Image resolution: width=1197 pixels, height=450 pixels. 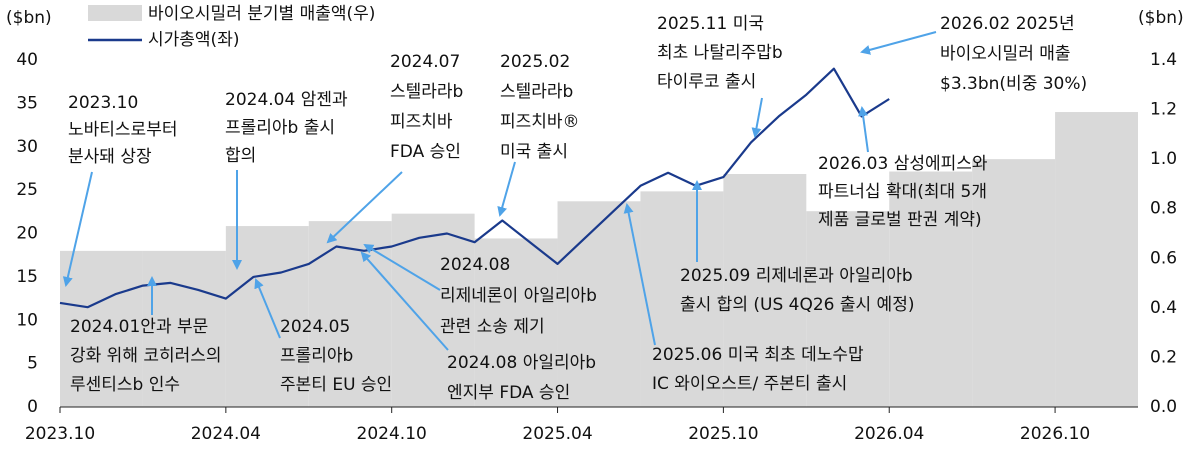 I want to click on x-tick-label: 2026.04, so click(x=889, y=434).